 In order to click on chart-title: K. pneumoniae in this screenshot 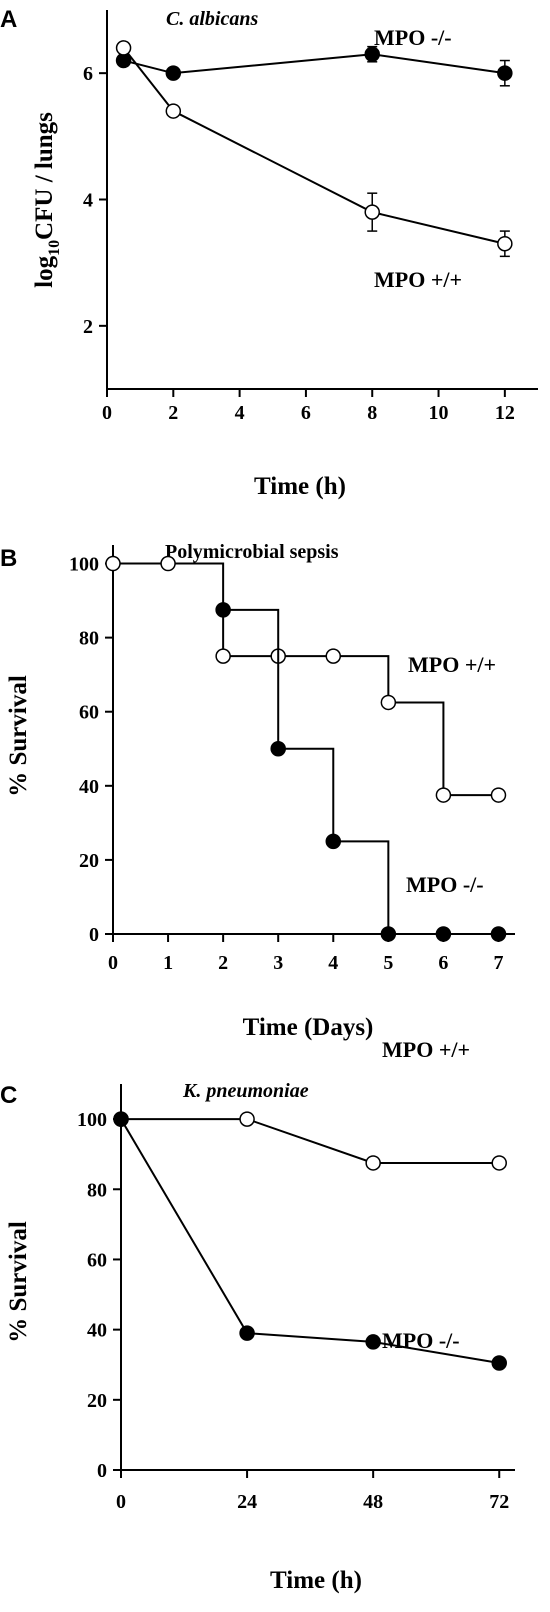, I will do `click(245, 1091)`.